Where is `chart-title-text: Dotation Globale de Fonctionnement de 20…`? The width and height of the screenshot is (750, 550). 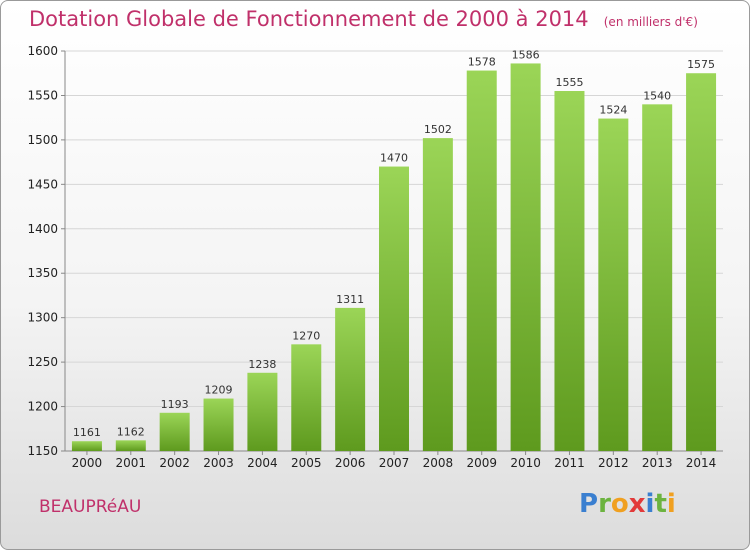
chart-title-text: Dotation Globale de Fonctionnement de 20… is located at coordinates (309, 19).